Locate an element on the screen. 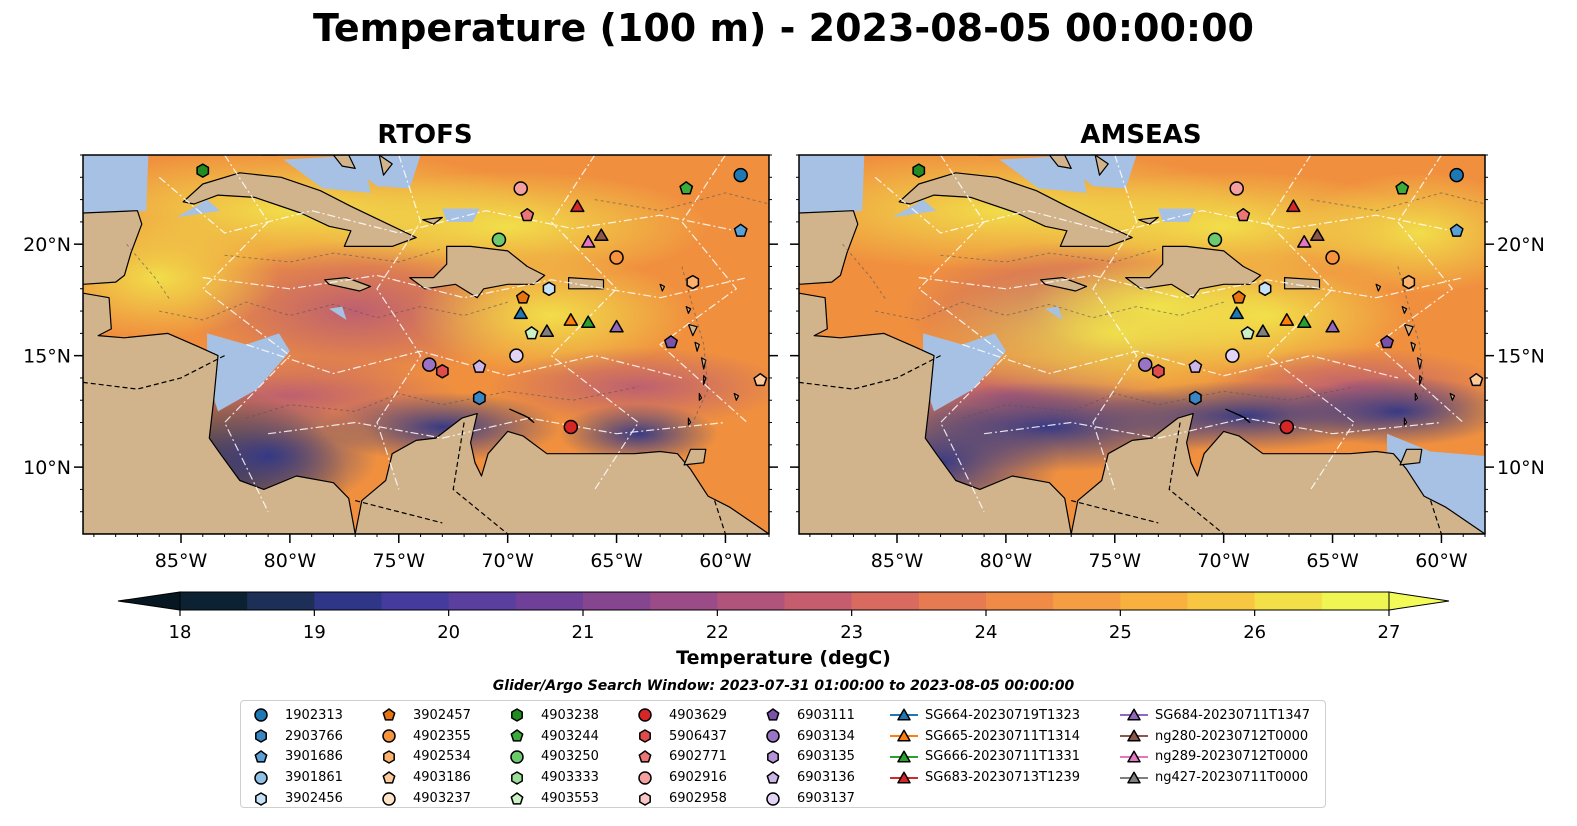  lon-tick-label: 85°W is located at coordinates (181, 561).